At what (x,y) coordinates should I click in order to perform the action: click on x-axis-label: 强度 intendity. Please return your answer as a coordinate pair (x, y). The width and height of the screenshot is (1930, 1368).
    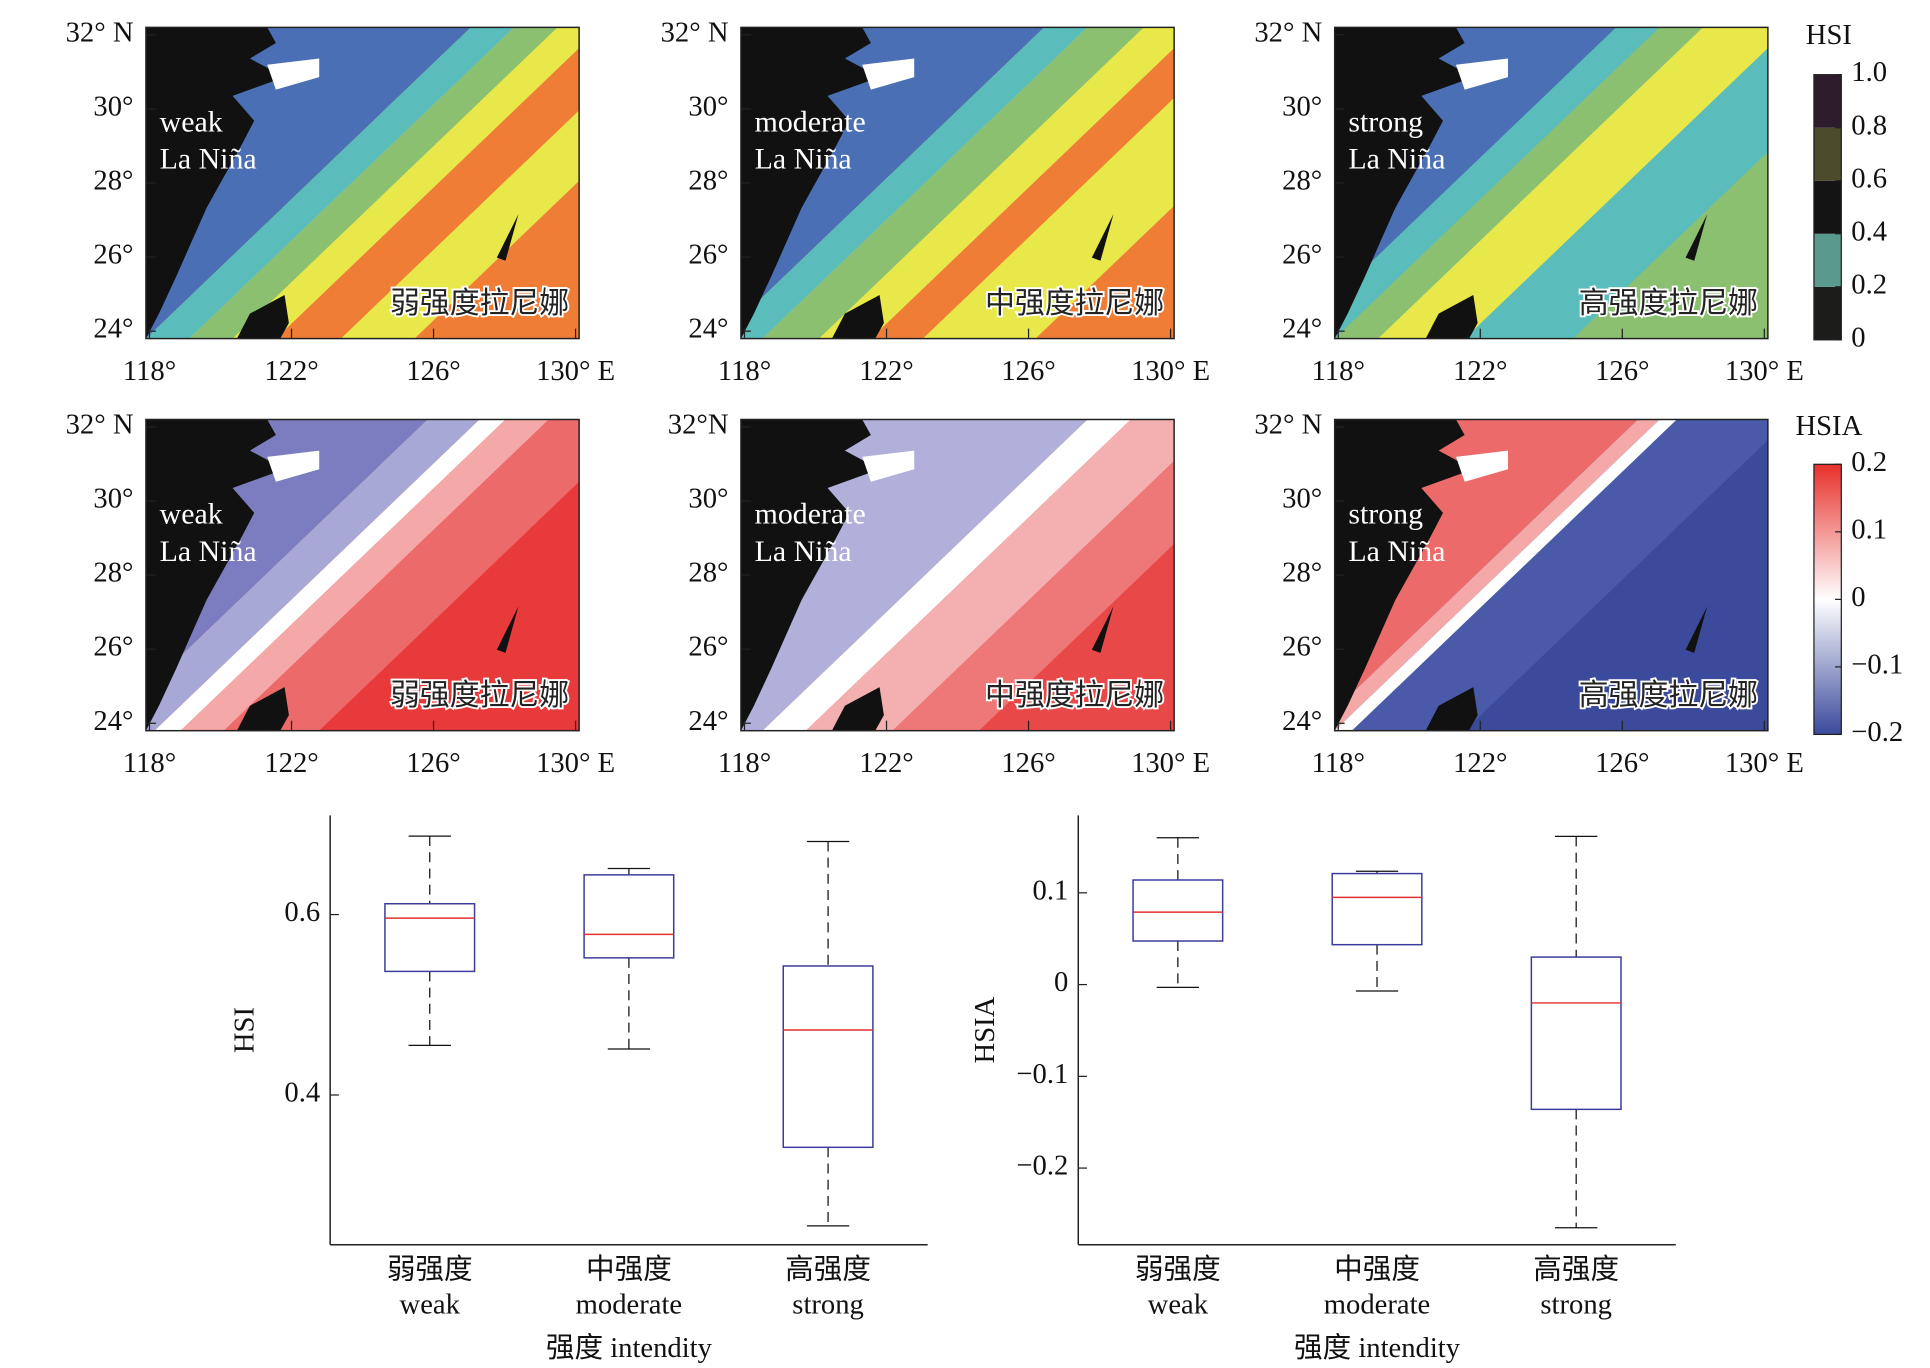
    Looking at the image, I should click on (629, 1348).